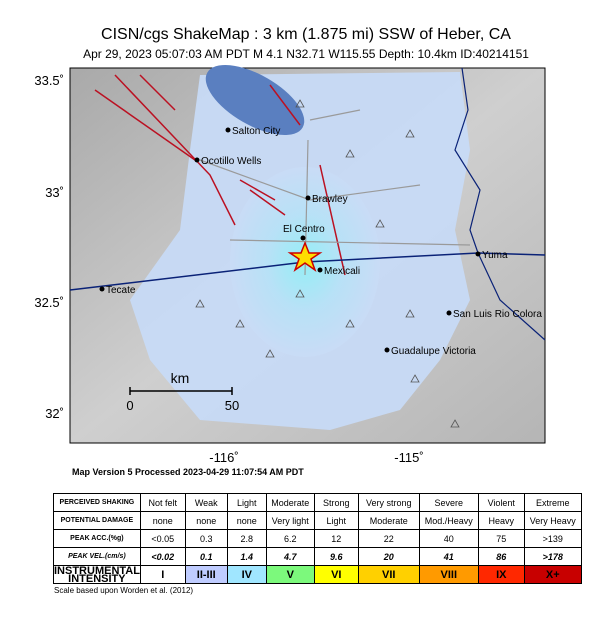  Describe the element at coordinates (290, 556) in the screenshot. I see `table-cell: 4.7` at that location.